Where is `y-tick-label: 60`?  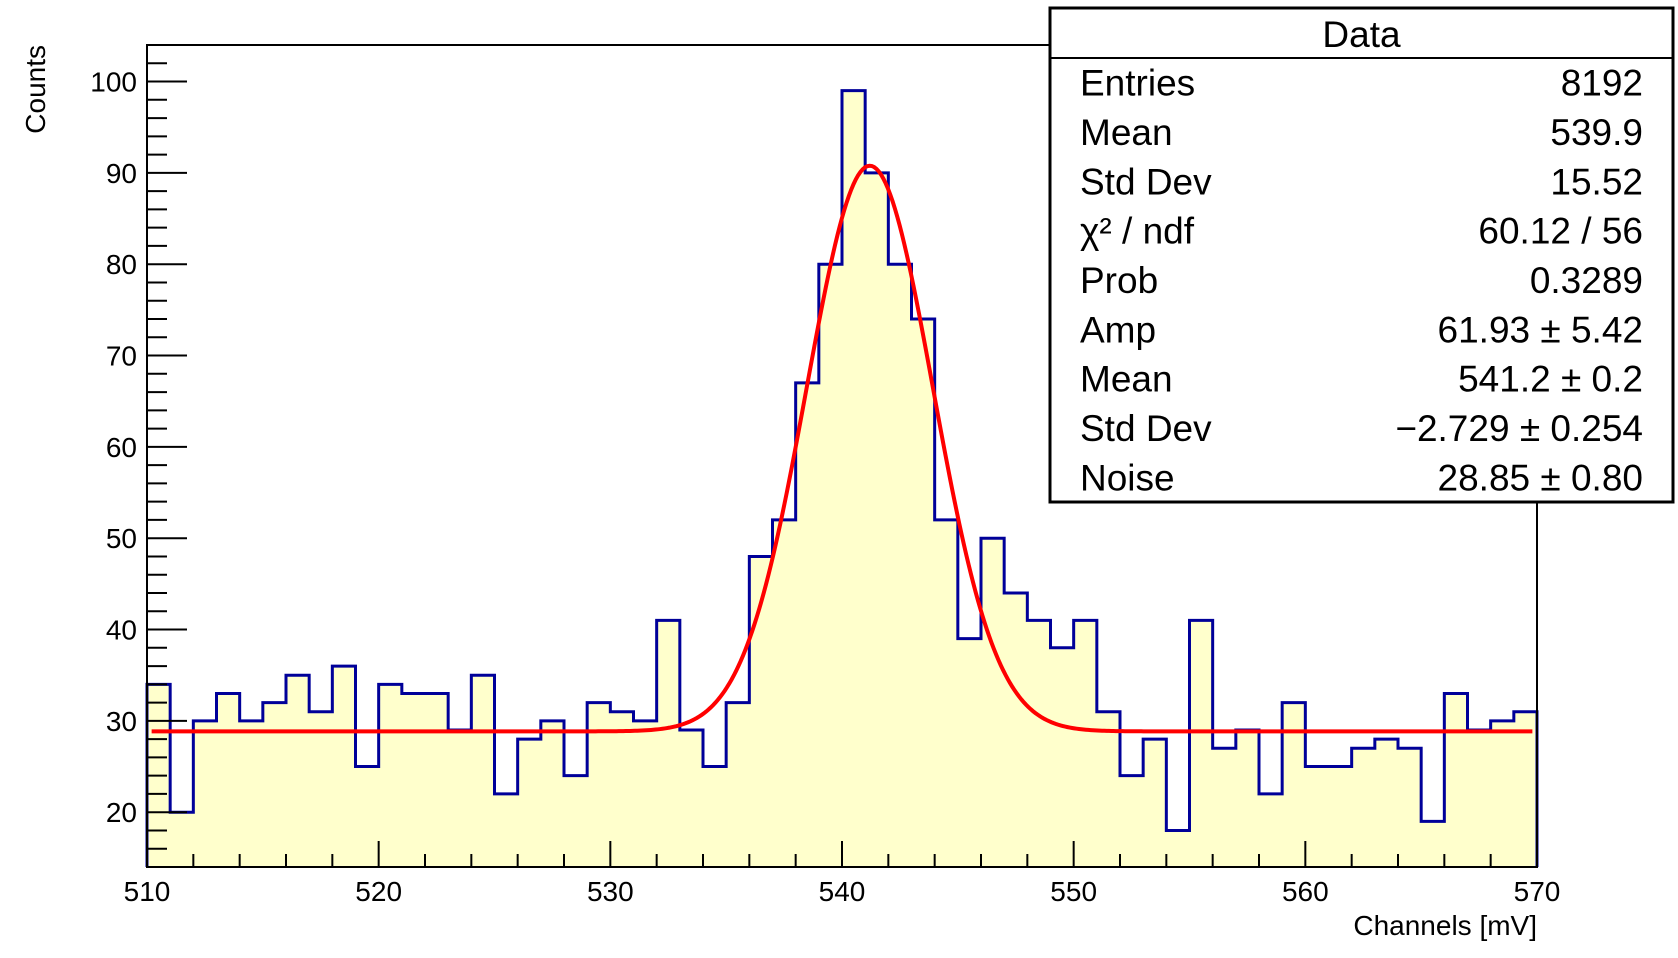 y-tick-label: 60 is located at coordinates (121, 447).